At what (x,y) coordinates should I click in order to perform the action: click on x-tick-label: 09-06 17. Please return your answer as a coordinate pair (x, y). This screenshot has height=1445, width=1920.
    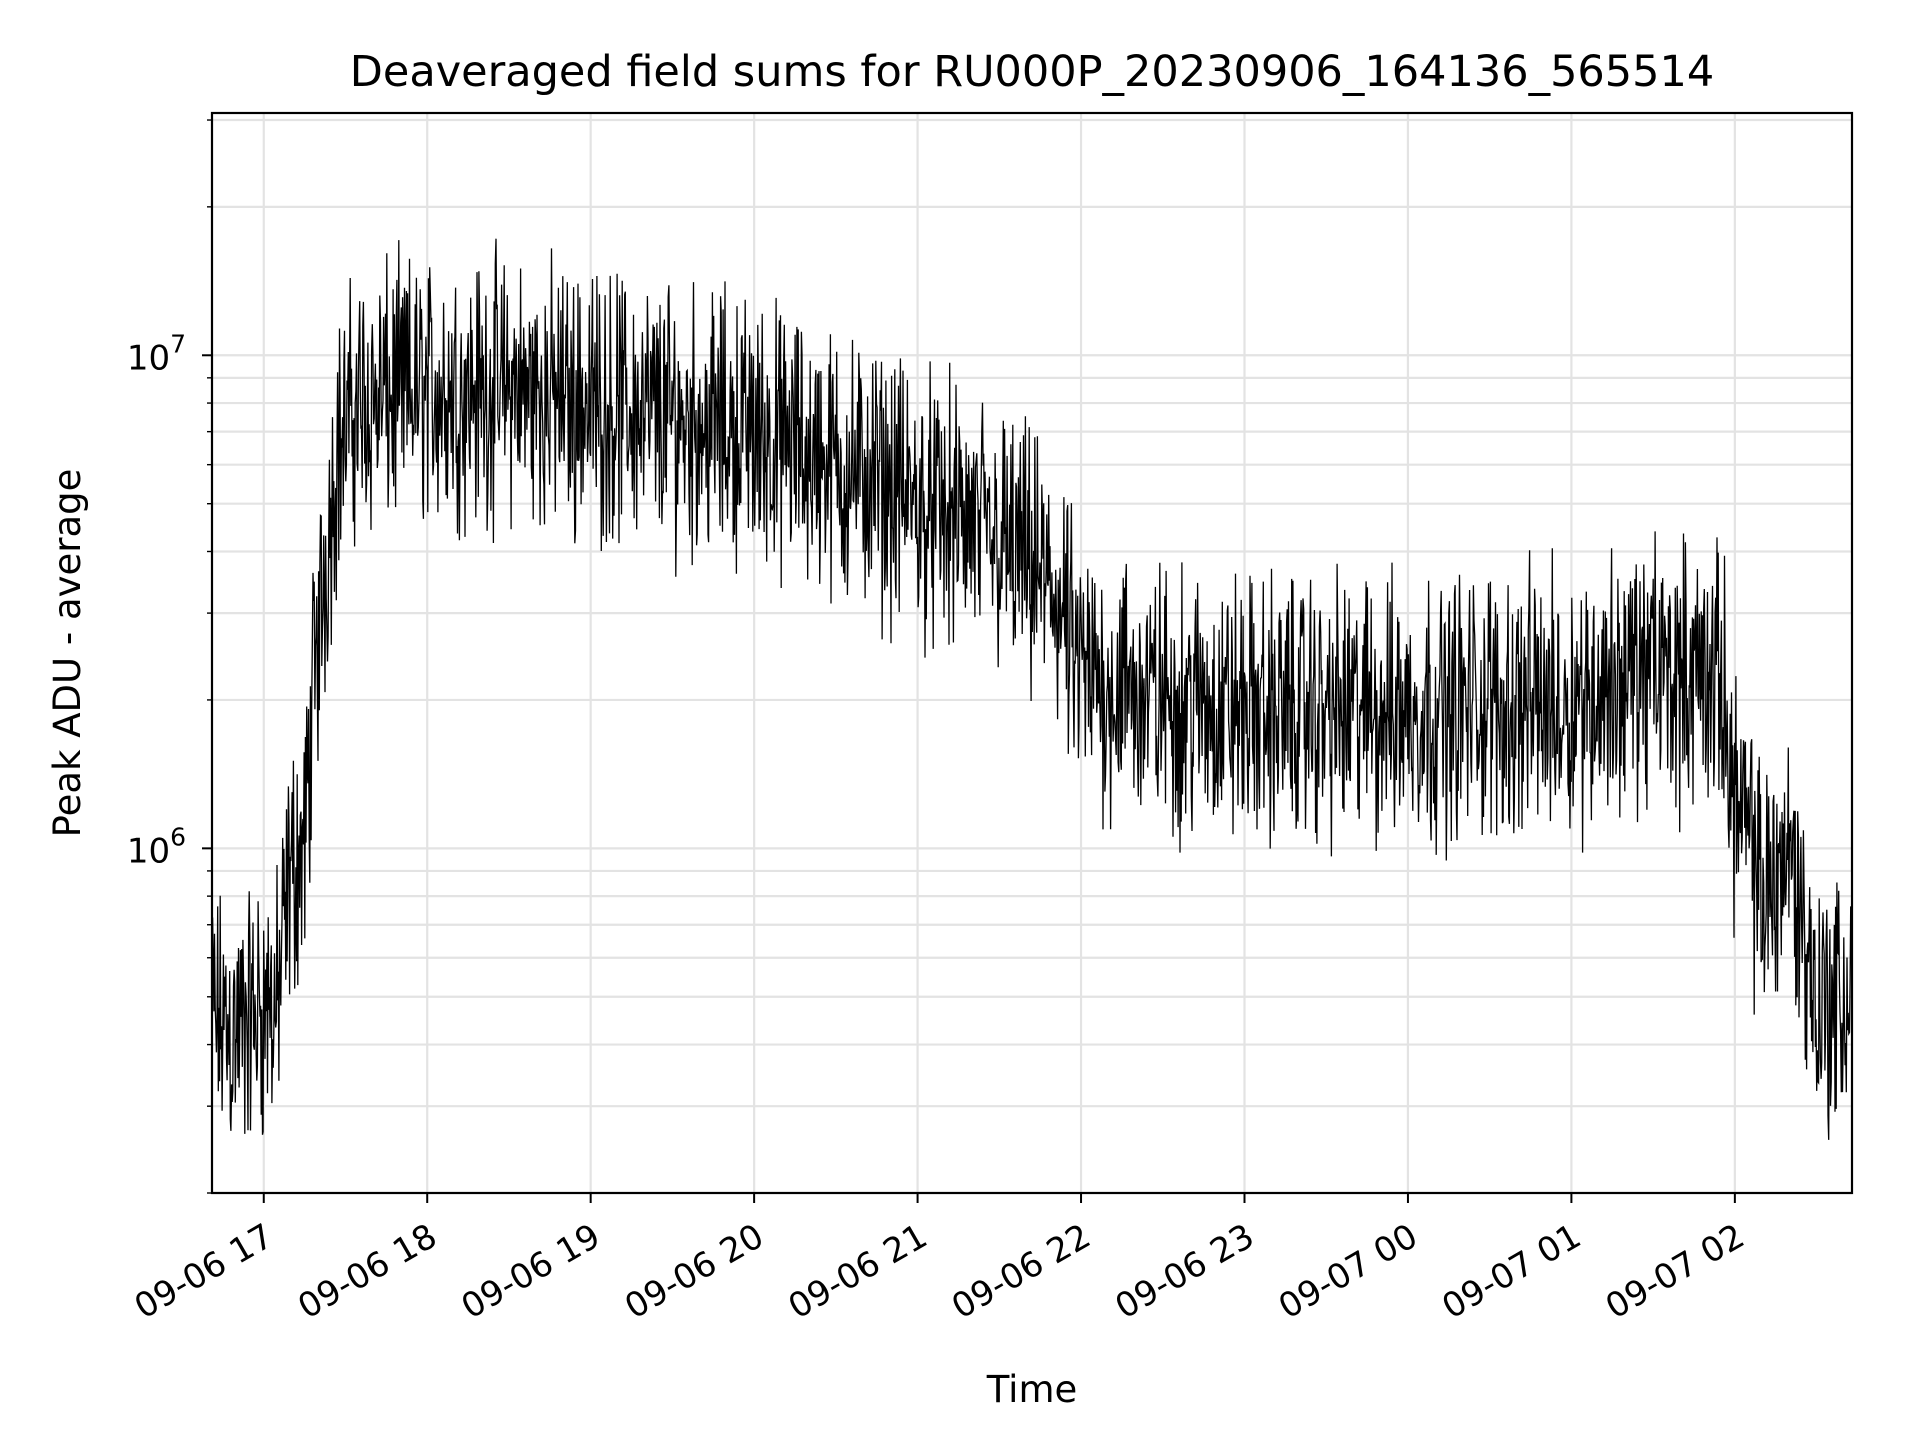
    Looking at the image, I should click on (204, 1271).